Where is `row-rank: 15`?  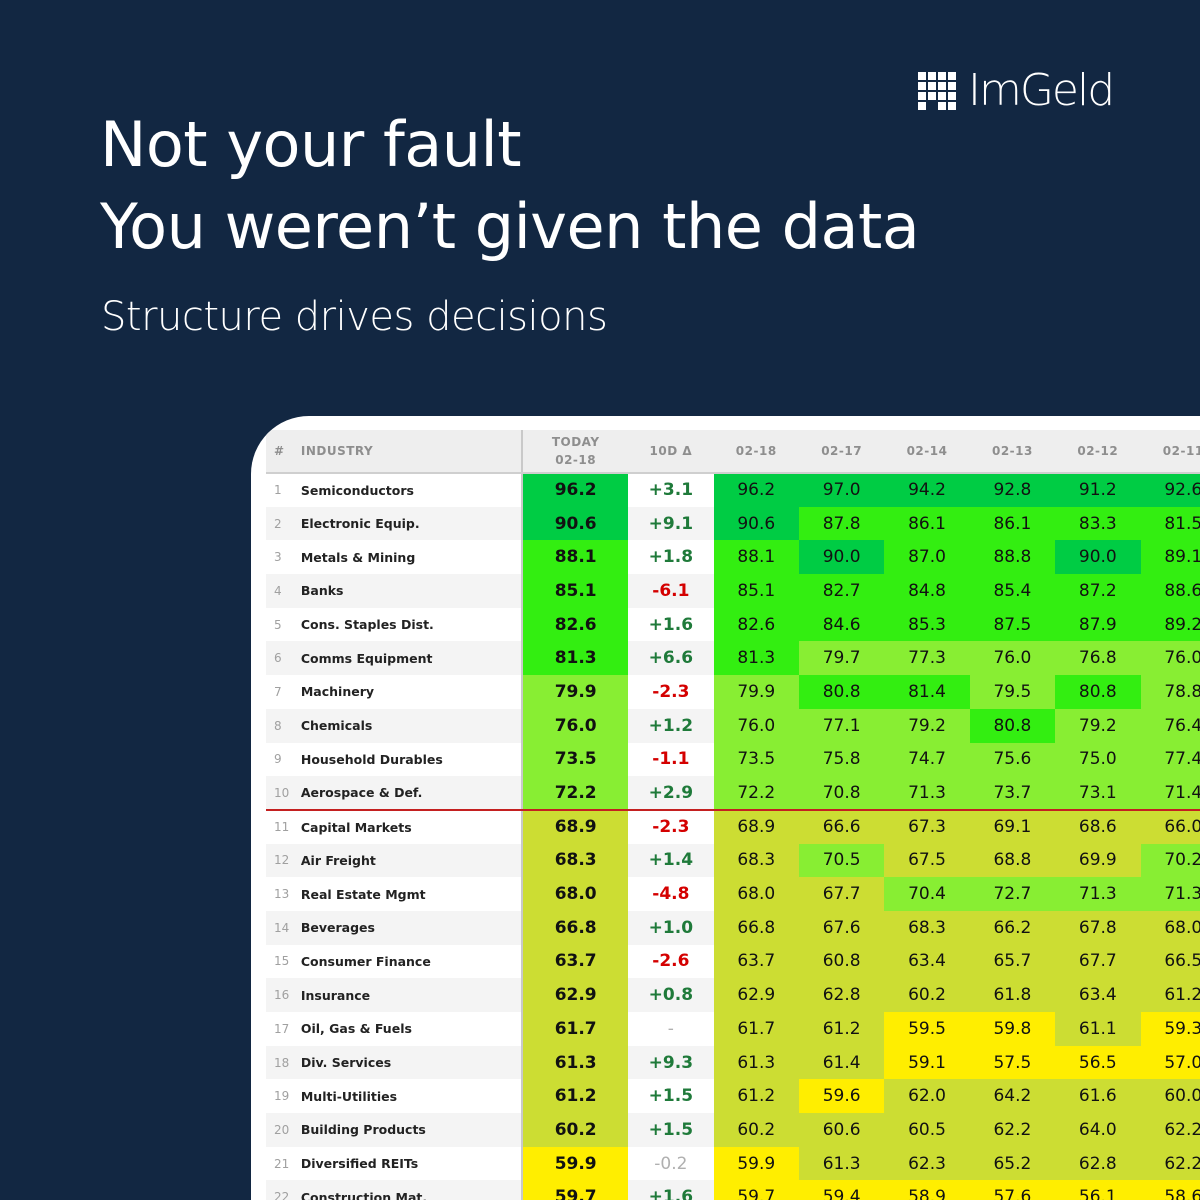 row-rank: 15 is located at coordinates (281, 961).